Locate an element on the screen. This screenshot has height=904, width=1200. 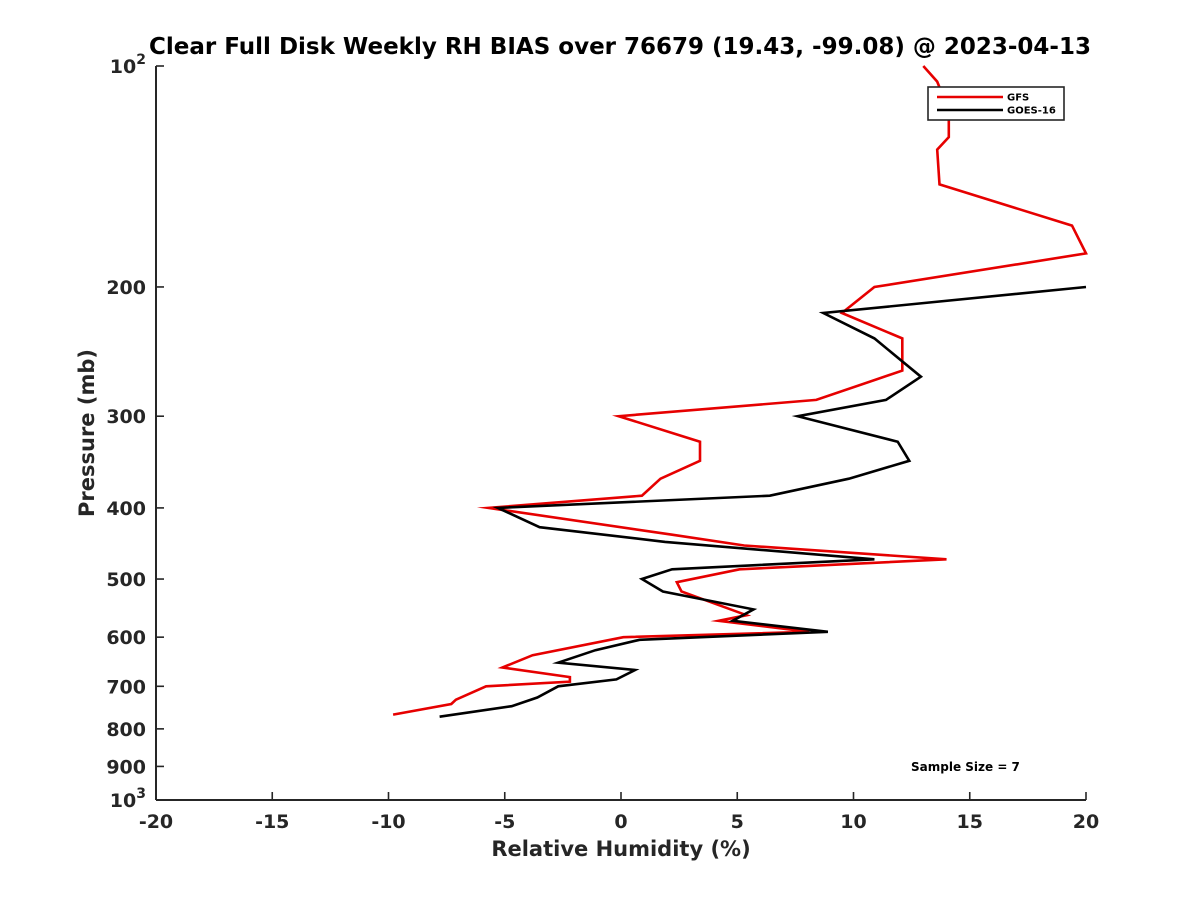
x-tick-label: -15 is located at coordinates (272, 822).